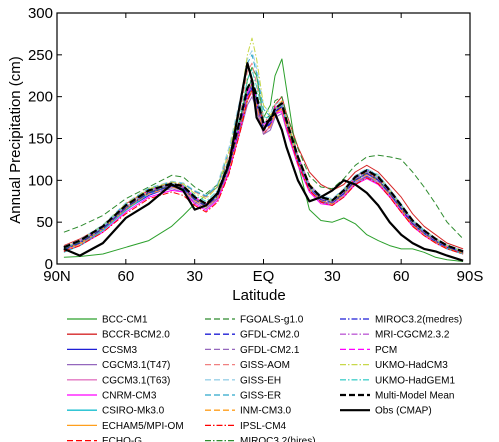 The height and width of the screenshot is (442, 499). I want to click on y-tick-label: 250, so click(40, 55).